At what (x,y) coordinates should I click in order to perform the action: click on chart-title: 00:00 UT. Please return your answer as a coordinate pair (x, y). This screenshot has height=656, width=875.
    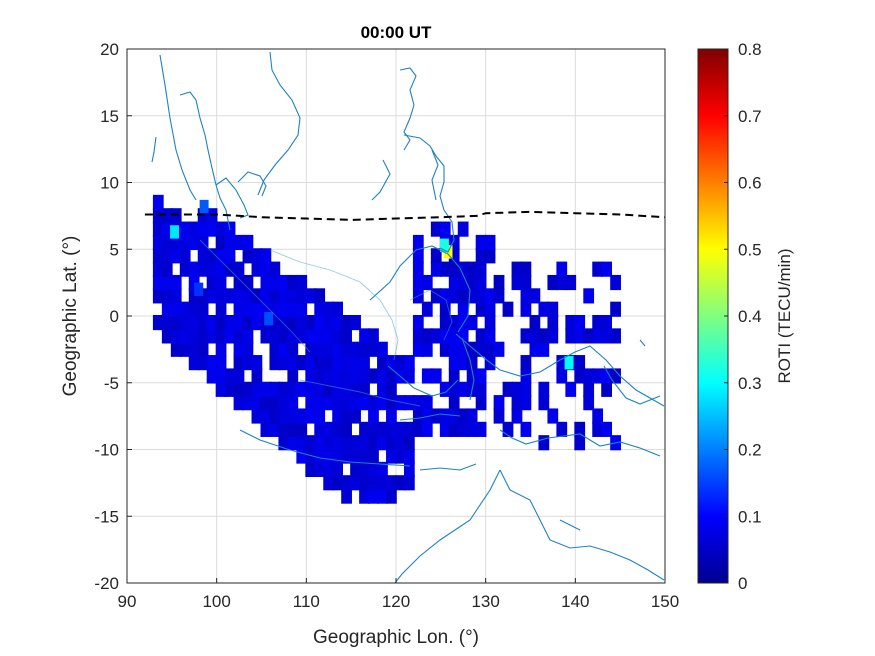
    Looking at the image, I should click on (396, 32).